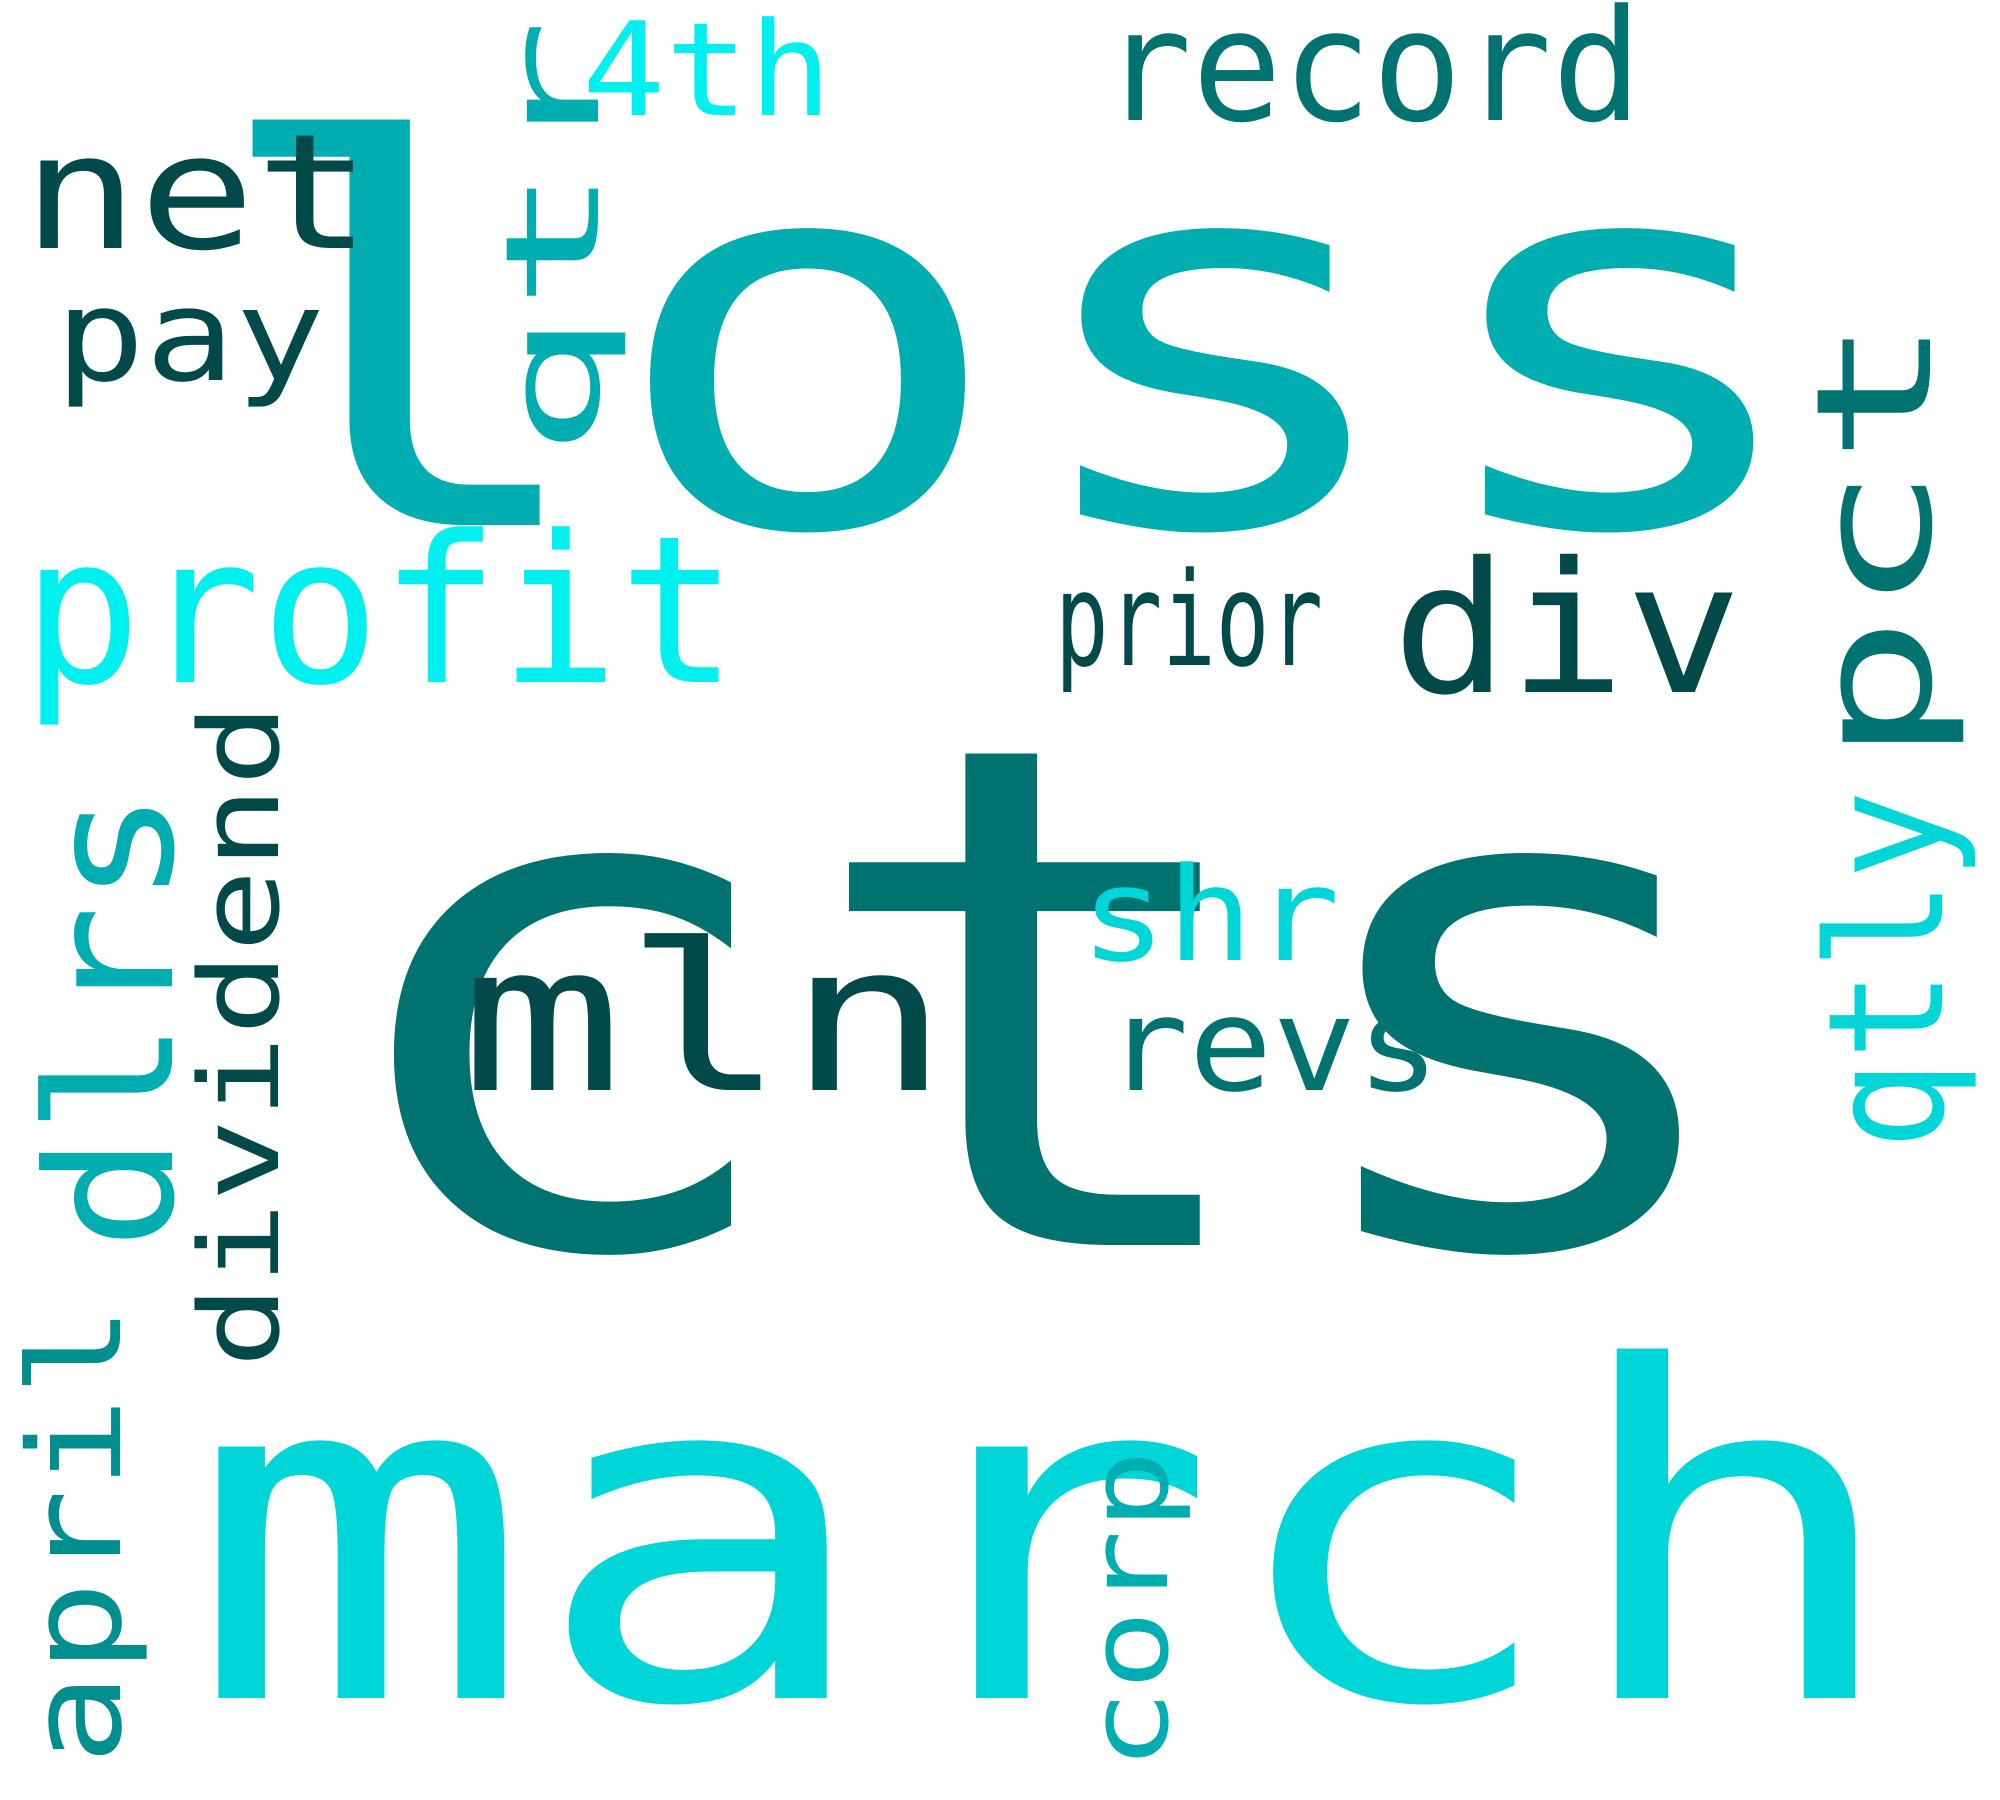  Describe the element at coordinates (1372, 78) in the screenshot. I see `word-record: record` at that location.